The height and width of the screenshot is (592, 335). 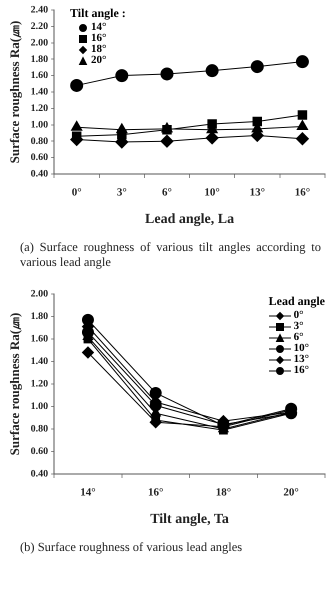 I want to click on y-tick-label: 2.40, so click(x=39, y=10).